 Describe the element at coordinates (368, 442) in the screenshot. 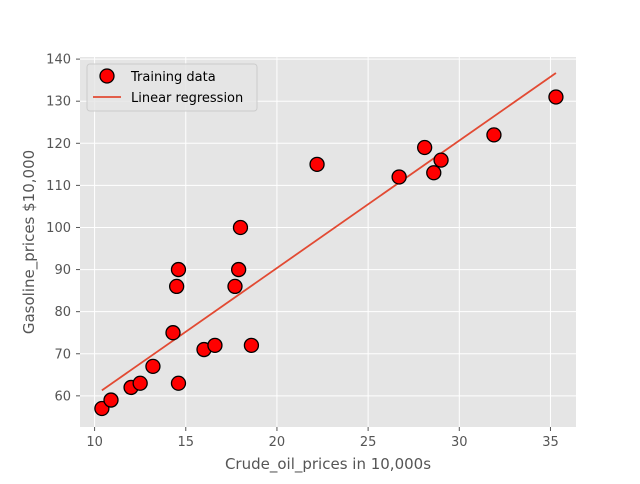

I see `x-tick-label: 25` at that location.